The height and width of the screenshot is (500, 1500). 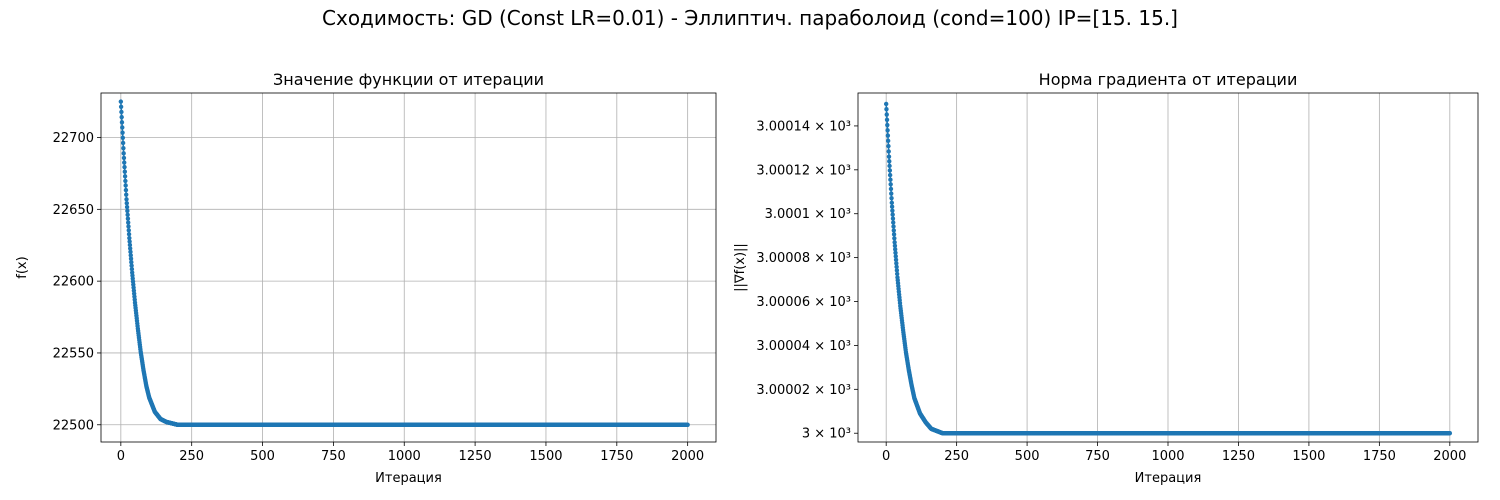 I want to click on panel2-ytick-label: 3.00002 × 10³, so click(x=803, y=390).